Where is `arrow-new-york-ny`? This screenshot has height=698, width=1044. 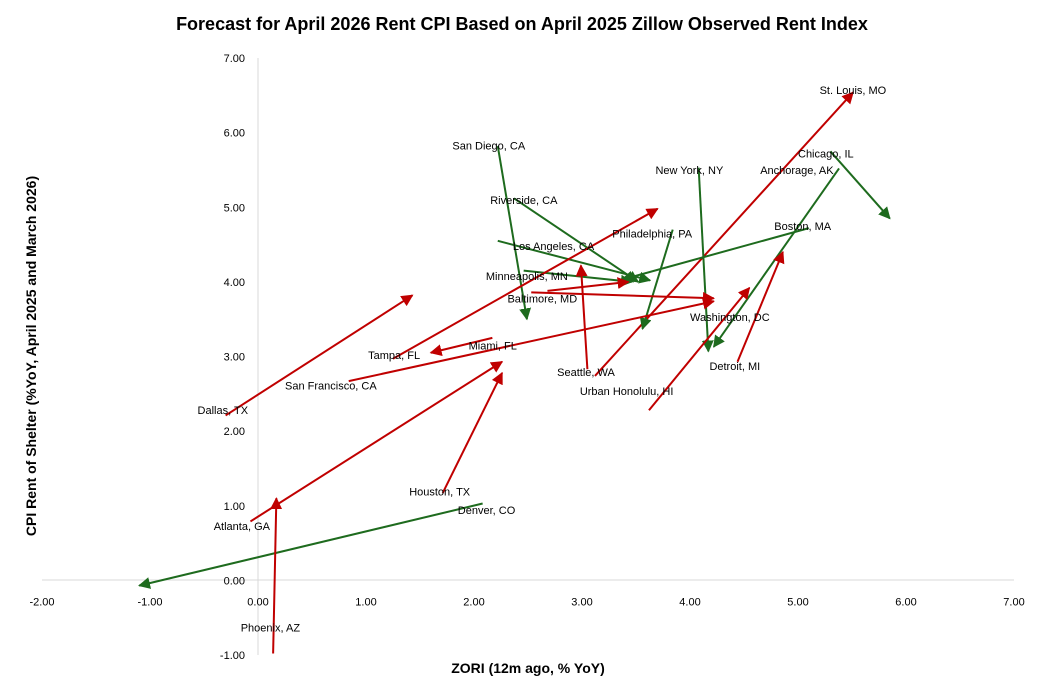
arrow-new-york-ny is located at coordinates (705, 260).